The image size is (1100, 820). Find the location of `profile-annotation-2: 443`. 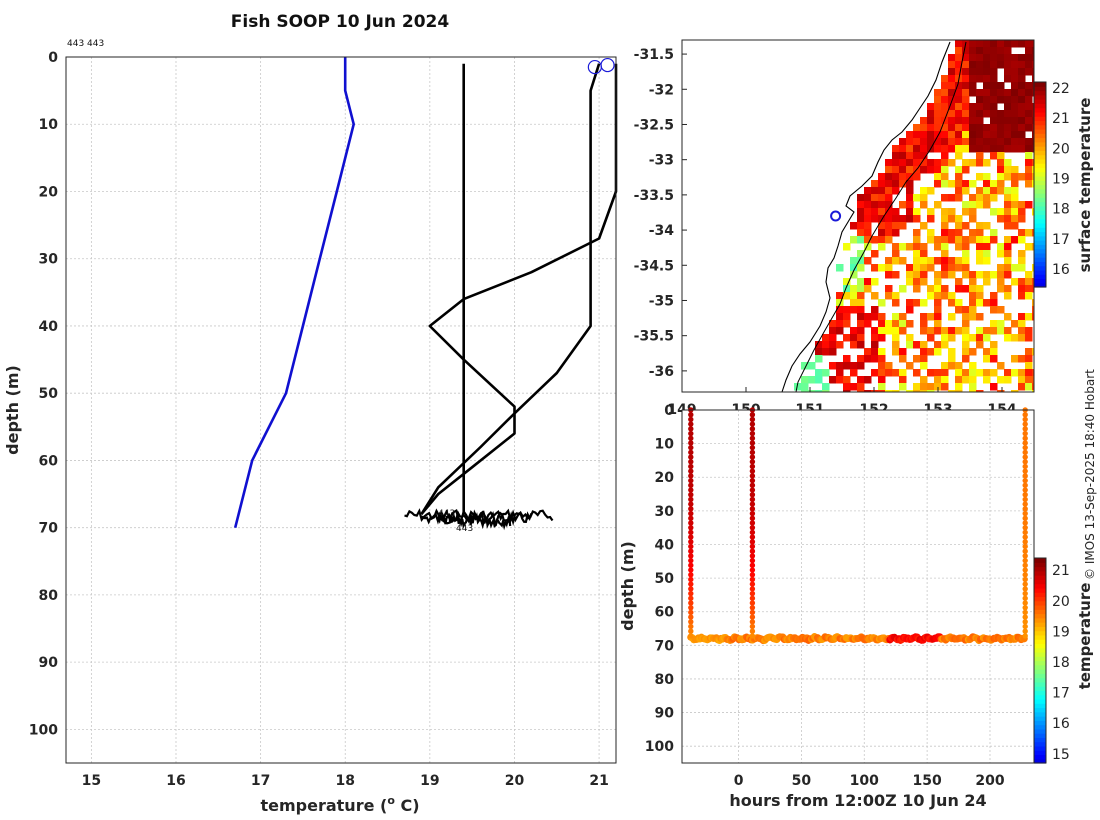

profile-annotation-2: 443 is located at coordinates (464, 529).